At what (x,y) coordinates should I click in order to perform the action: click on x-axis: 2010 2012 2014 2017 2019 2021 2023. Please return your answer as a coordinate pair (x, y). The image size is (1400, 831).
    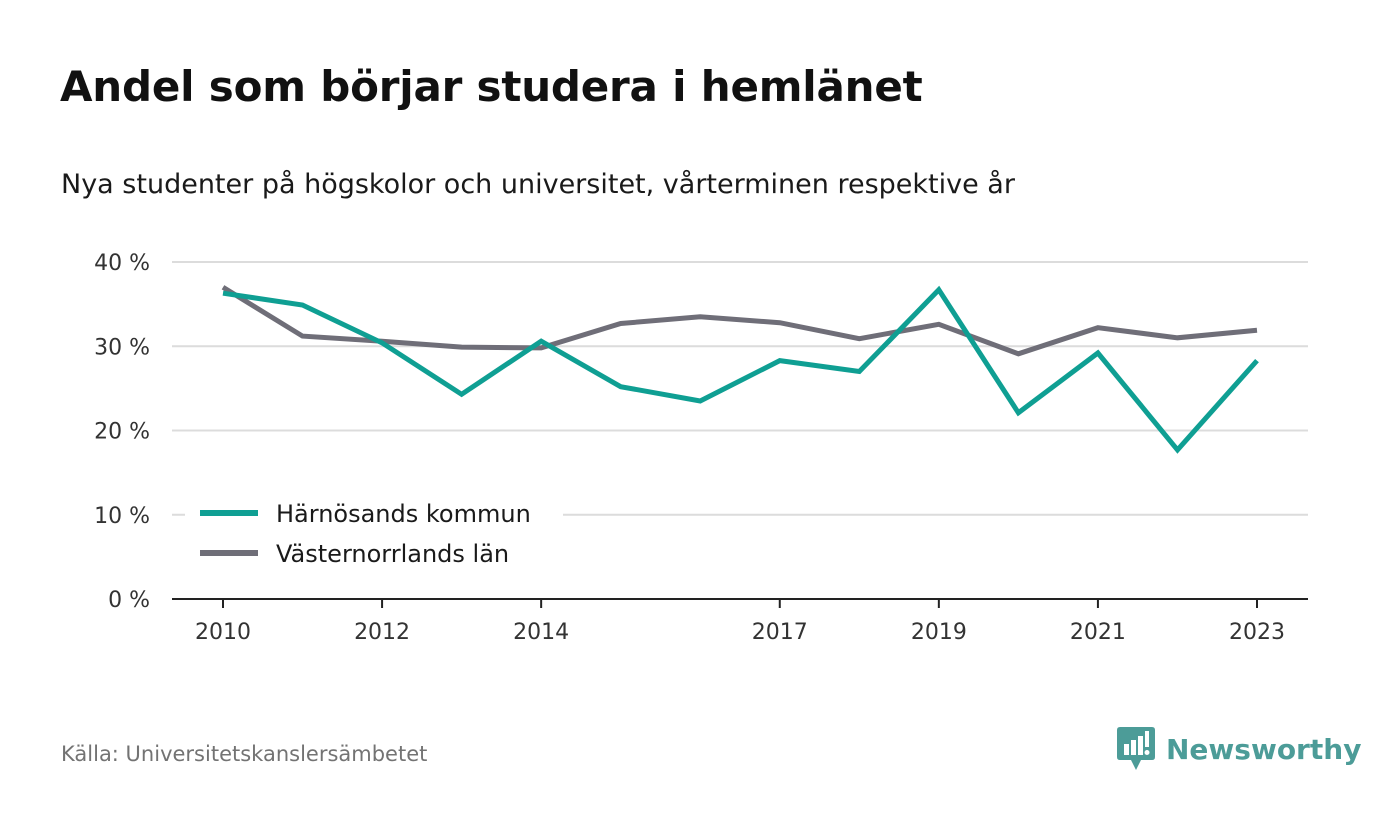
    Looking at the image, I should click on (740, 621).